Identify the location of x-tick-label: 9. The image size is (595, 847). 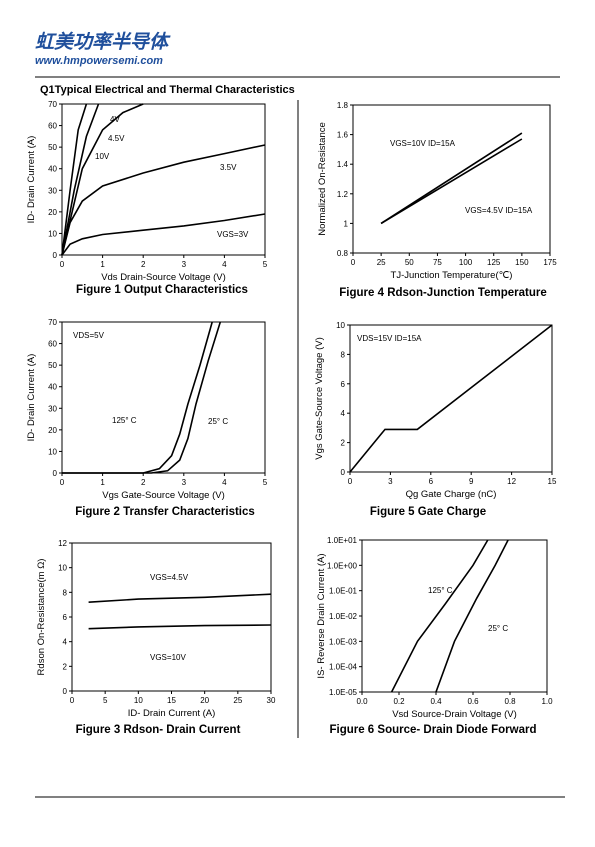
(471, 481).